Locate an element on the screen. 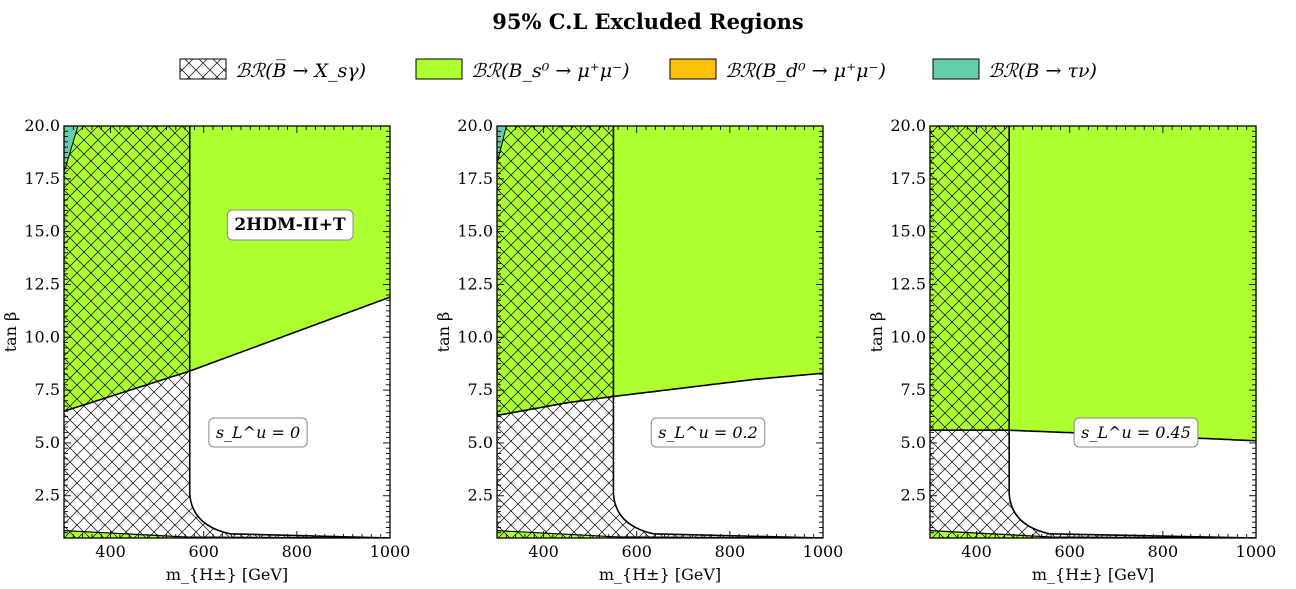  annotation-box: s_L^u = 0.2 is located at coordinates (708, 432).